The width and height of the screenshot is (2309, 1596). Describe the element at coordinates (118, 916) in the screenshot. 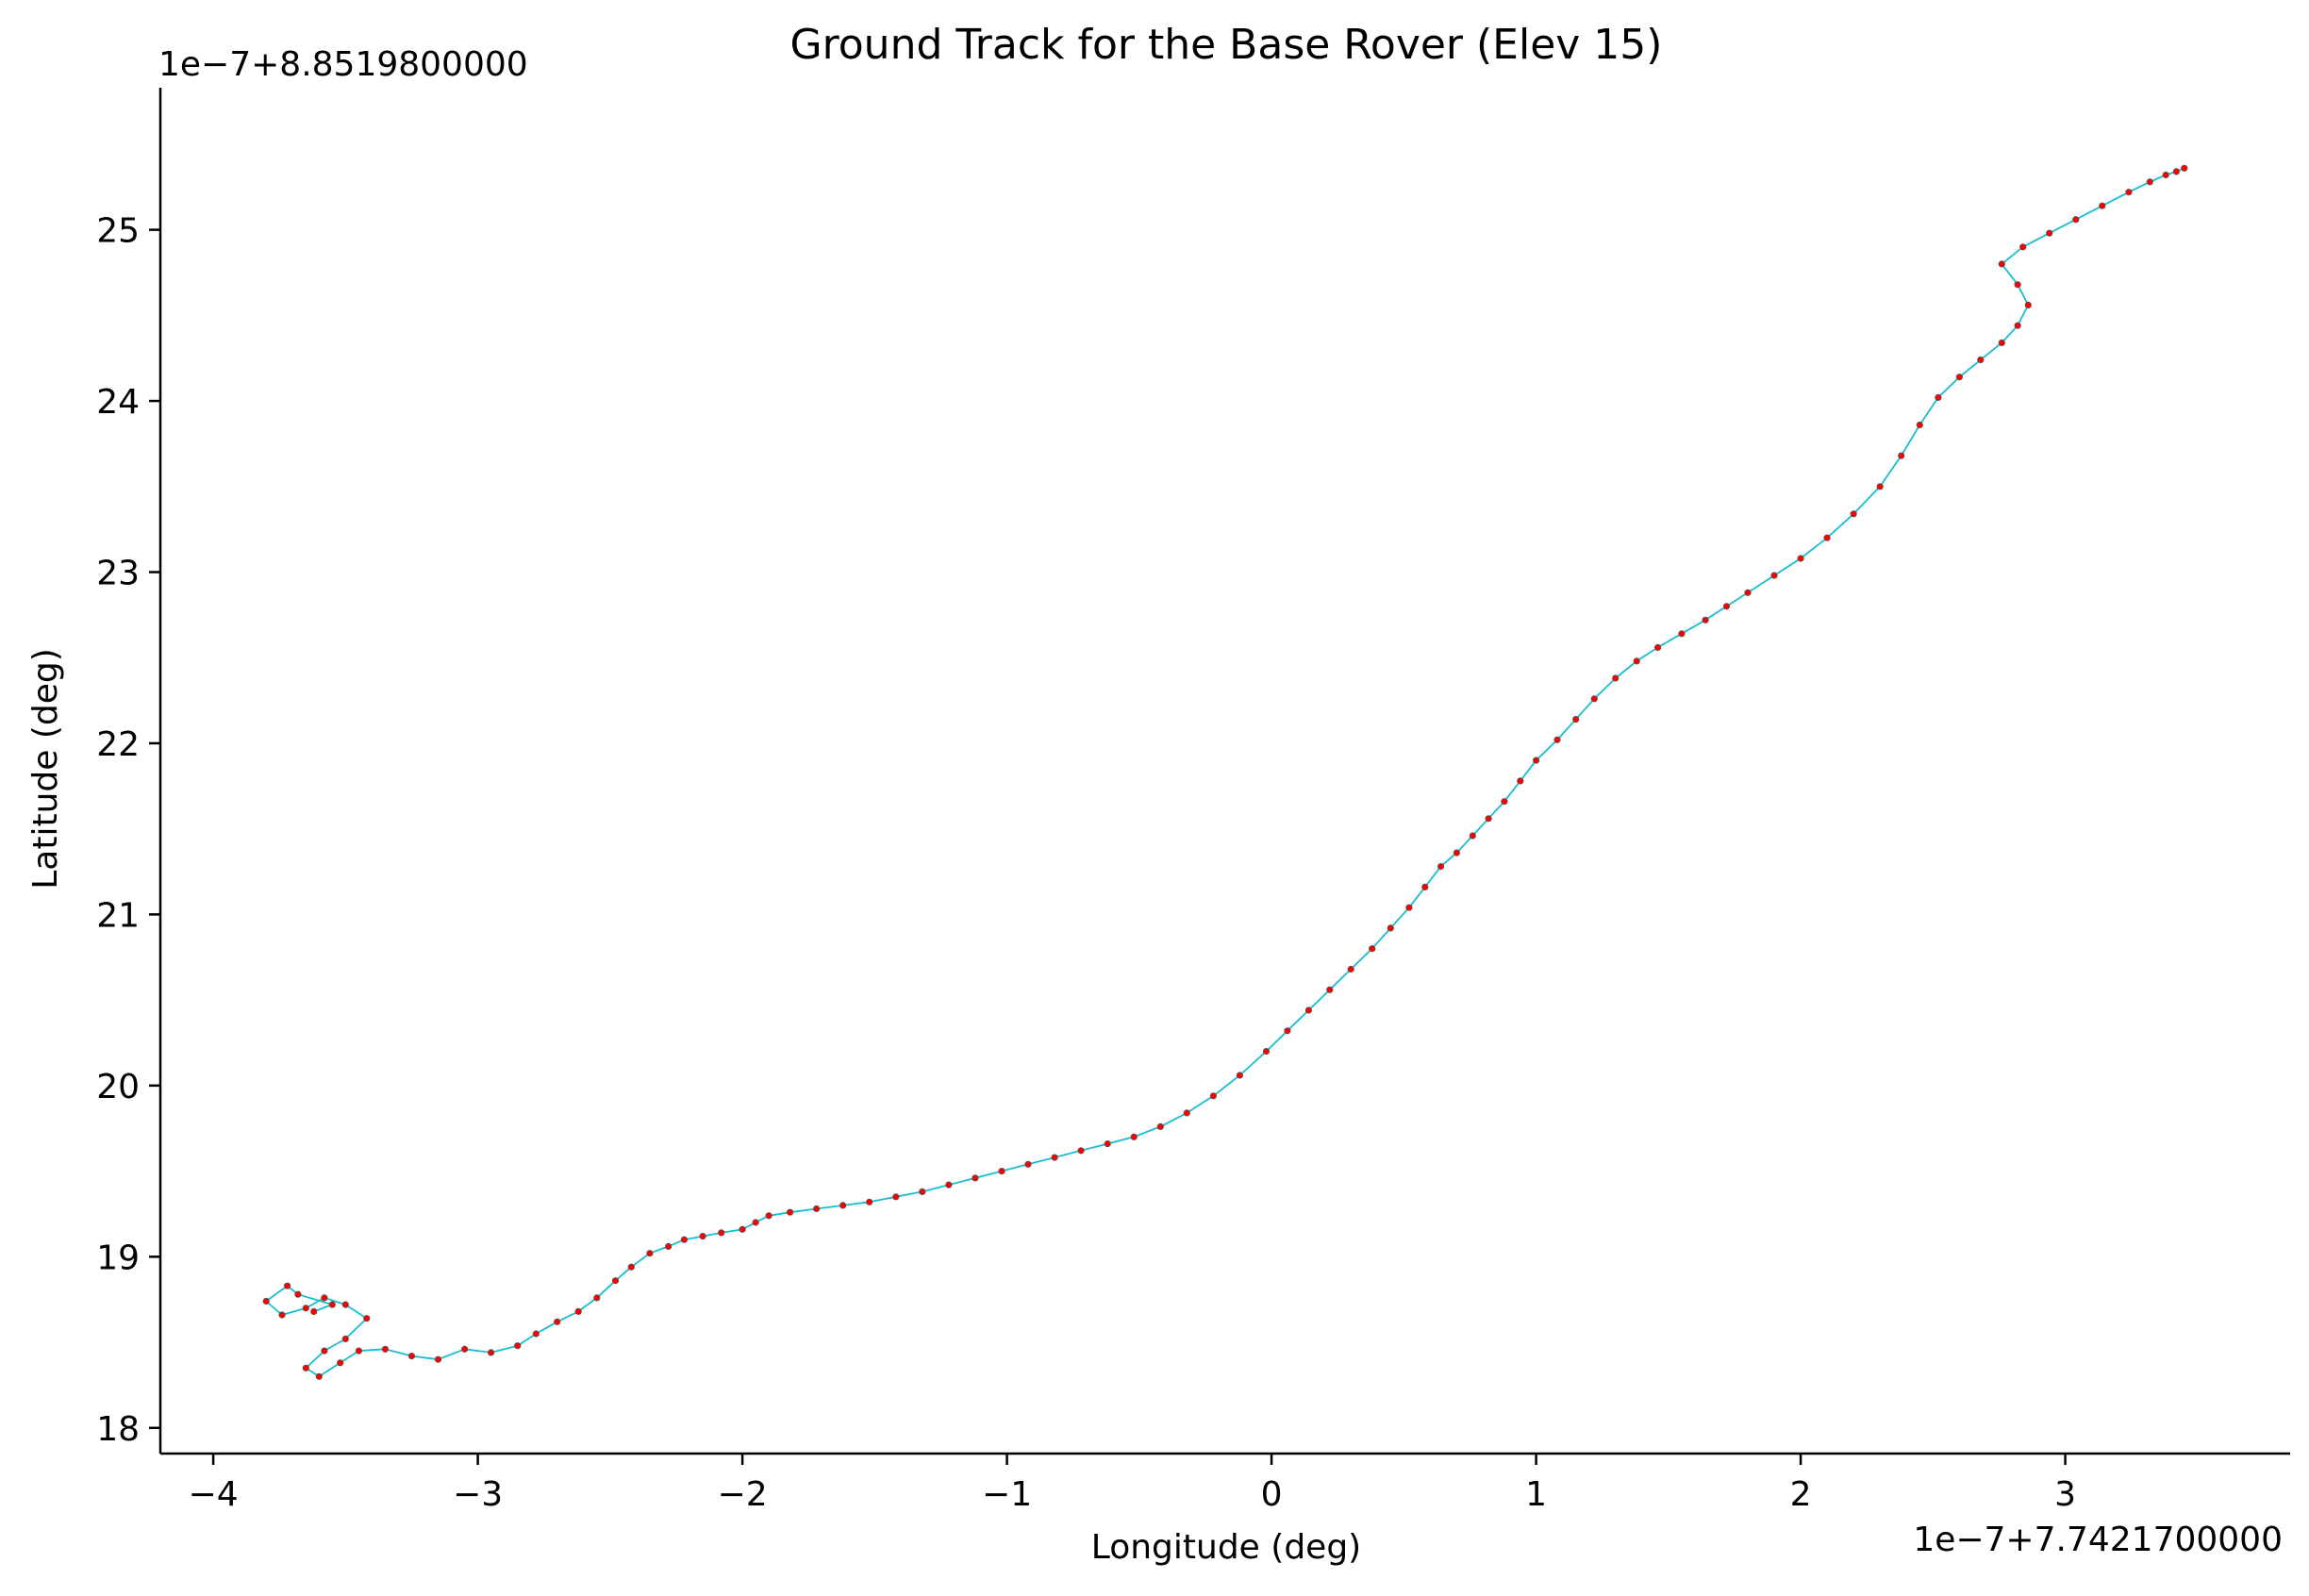

I see `y-tick-label: 21` at that location.